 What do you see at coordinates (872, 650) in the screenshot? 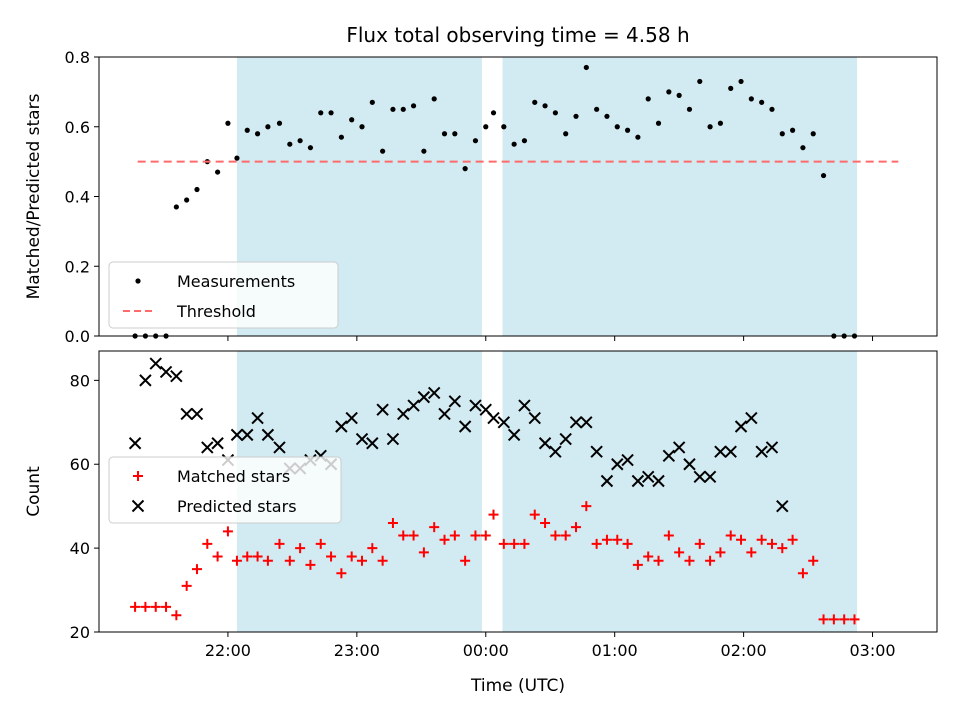
I see `x-tick-label: 03:00` at bounding box center [872, 650].